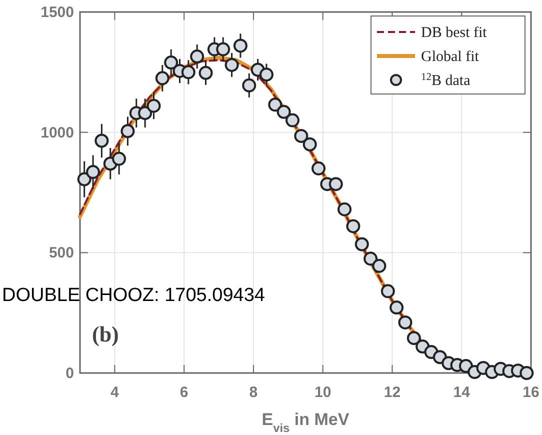  I want to click on y-tick-label: 1000, so click(57, 133).